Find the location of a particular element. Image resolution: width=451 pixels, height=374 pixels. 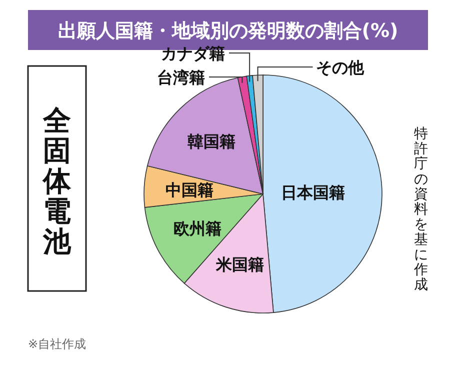

slice-label: 韓国籍 is located at coordinates (211, 142).